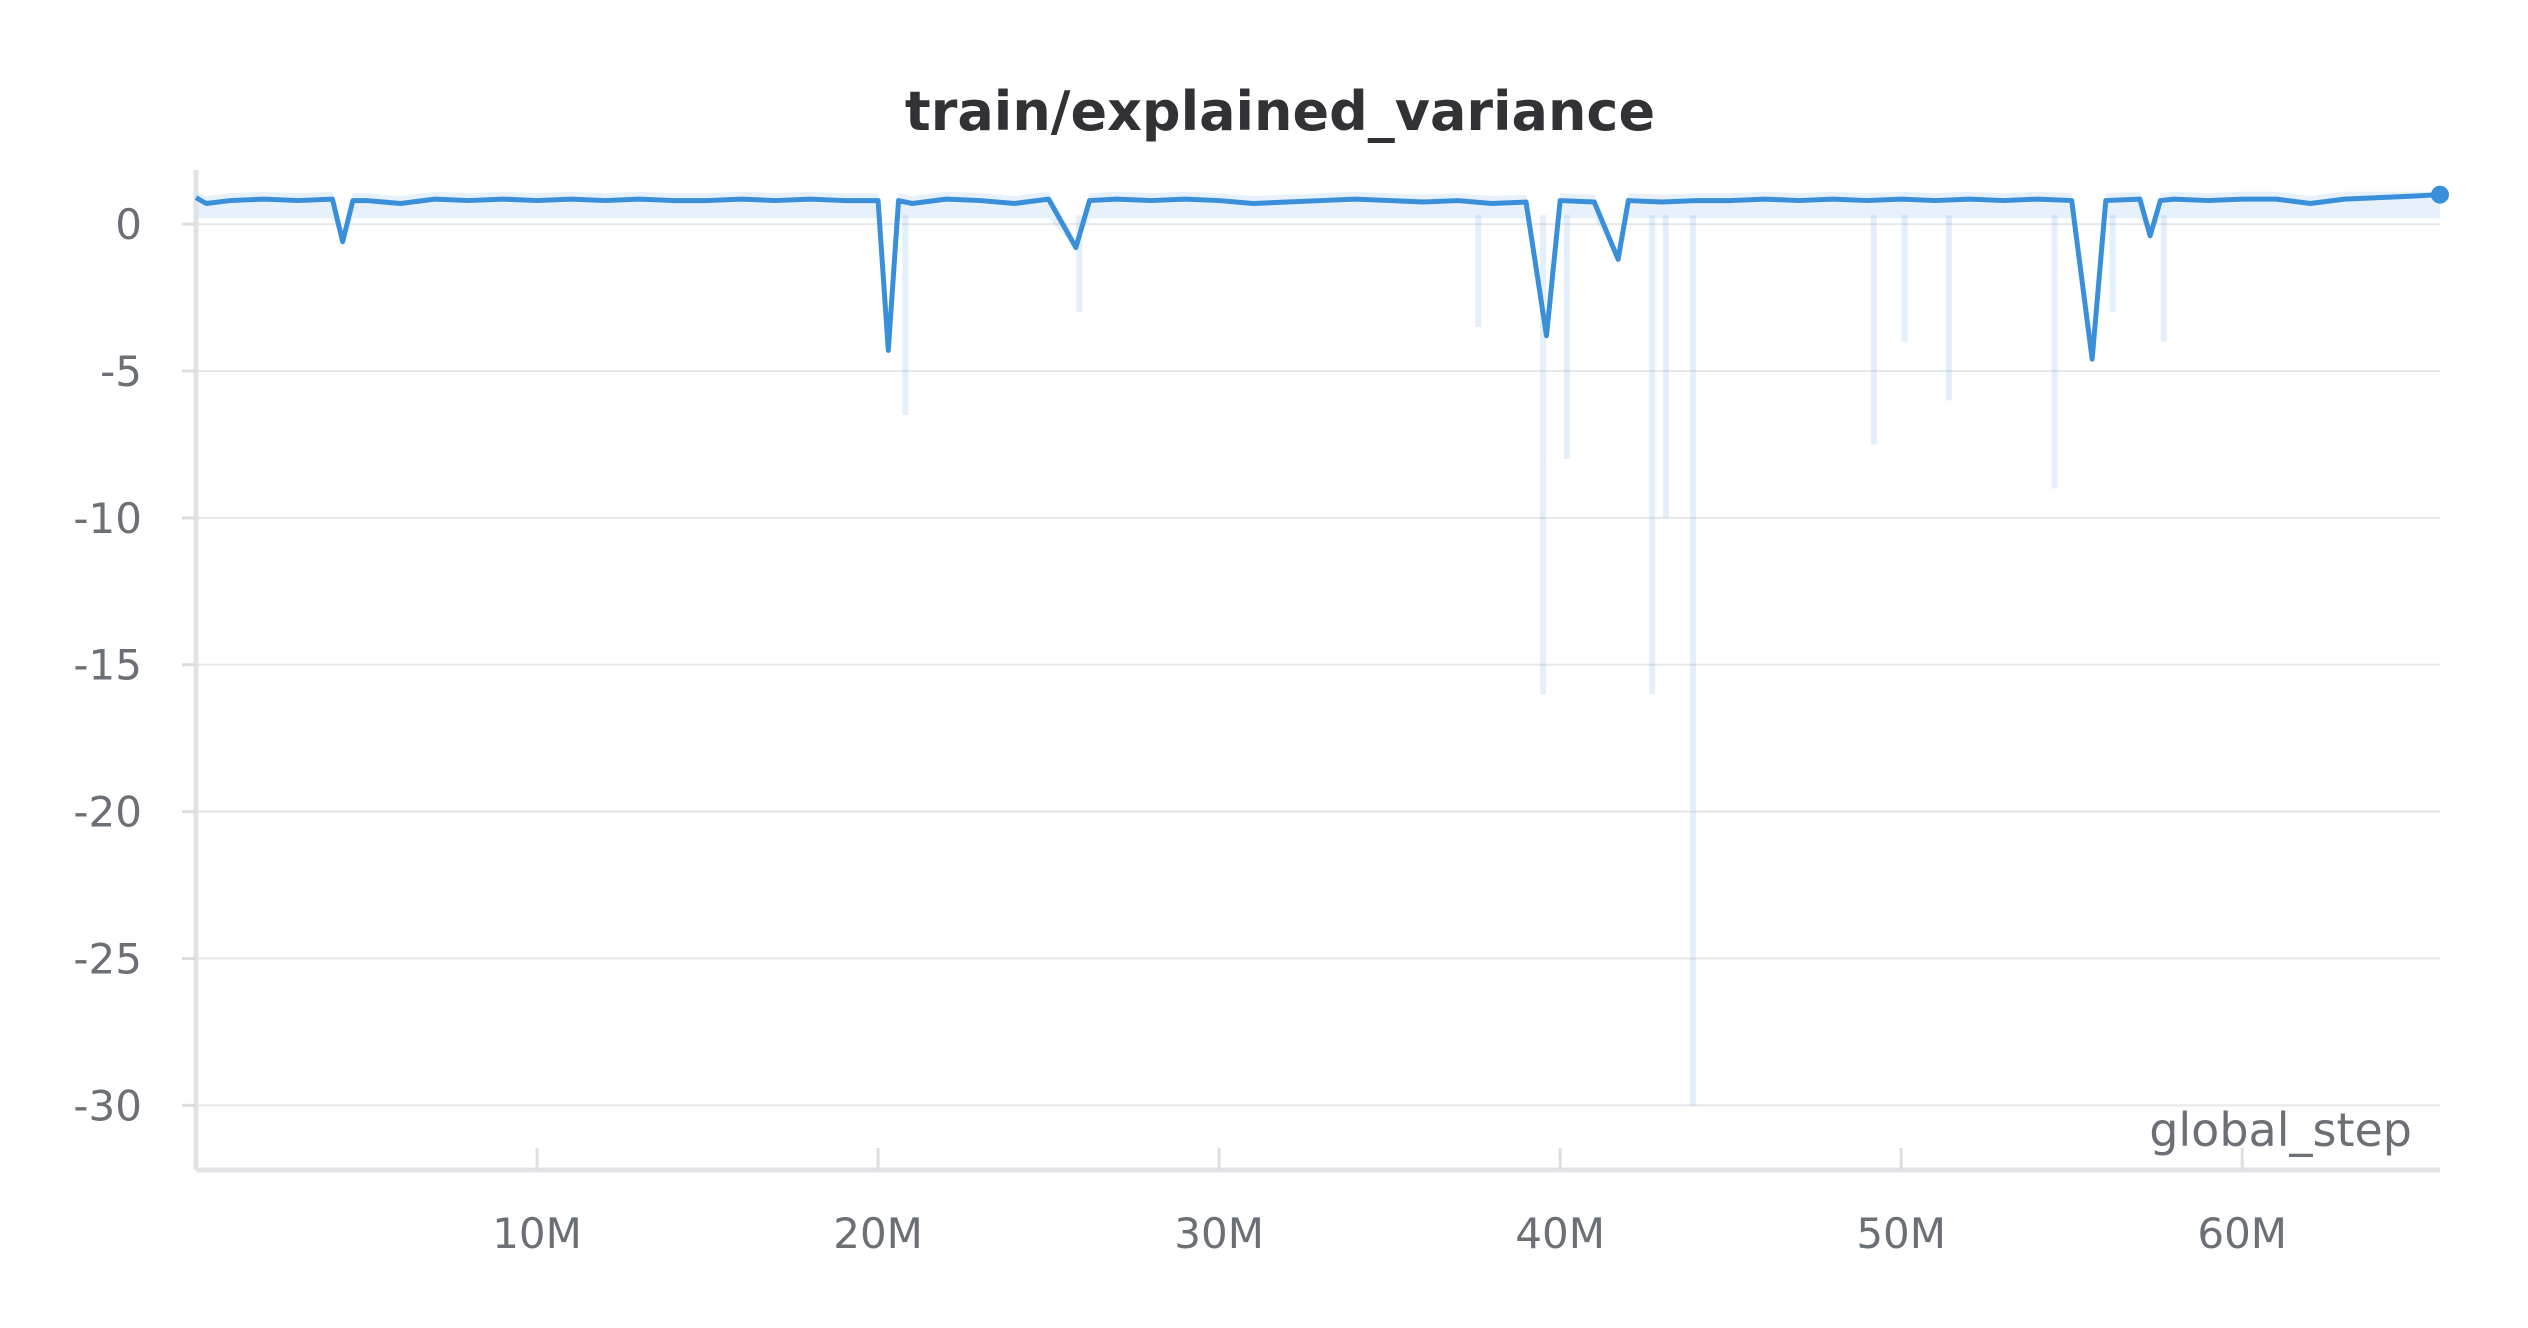 Image resolution: width=2528 pixels, height=1328 pixels. I want to click on y-tick-label: -15, so click(107, 665).